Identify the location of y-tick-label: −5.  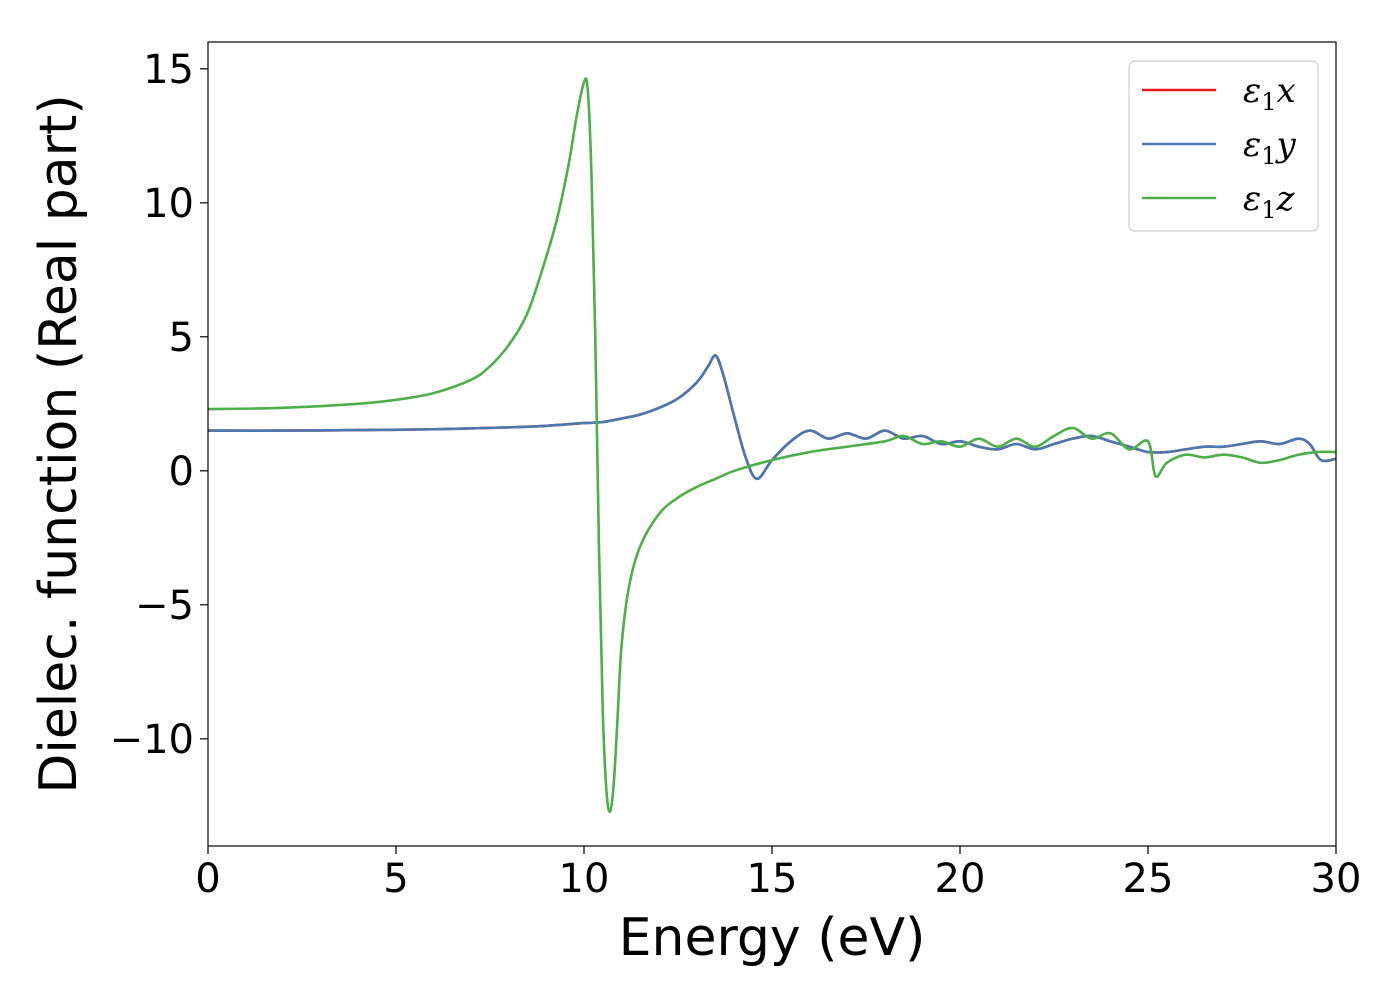
(164, 606).